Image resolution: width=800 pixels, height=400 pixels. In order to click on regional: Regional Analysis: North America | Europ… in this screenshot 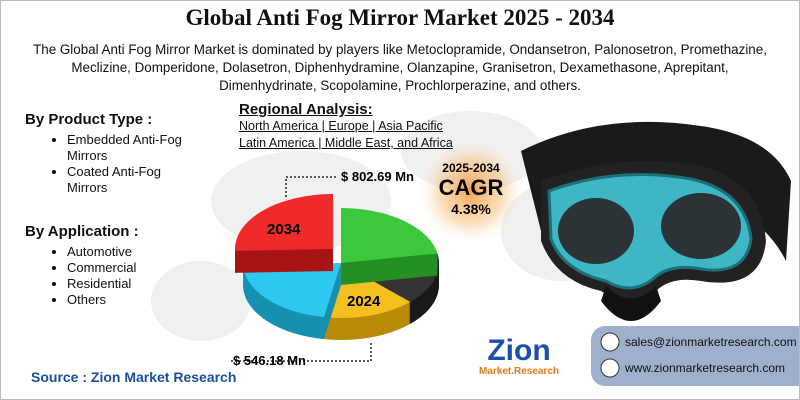, I will do `click(346, 126)`.